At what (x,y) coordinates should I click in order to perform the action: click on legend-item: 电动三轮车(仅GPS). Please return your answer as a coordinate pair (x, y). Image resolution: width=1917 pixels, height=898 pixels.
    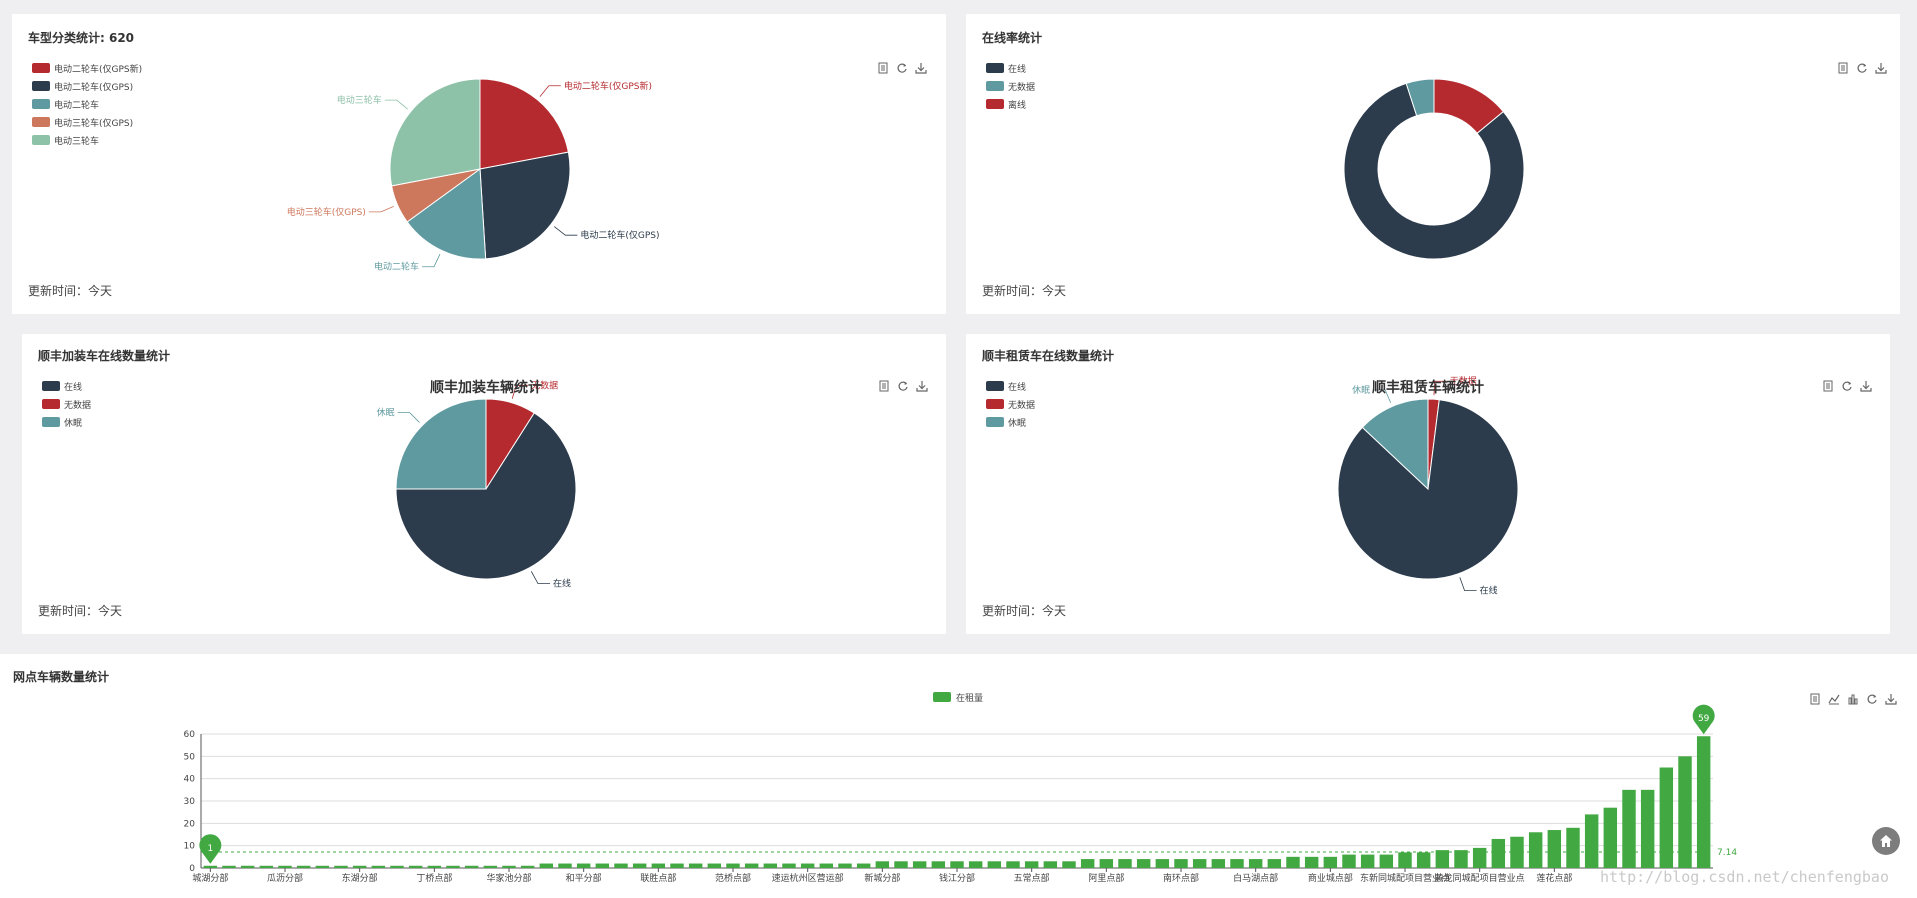
    Looking at the image, I should click on (87, 122).